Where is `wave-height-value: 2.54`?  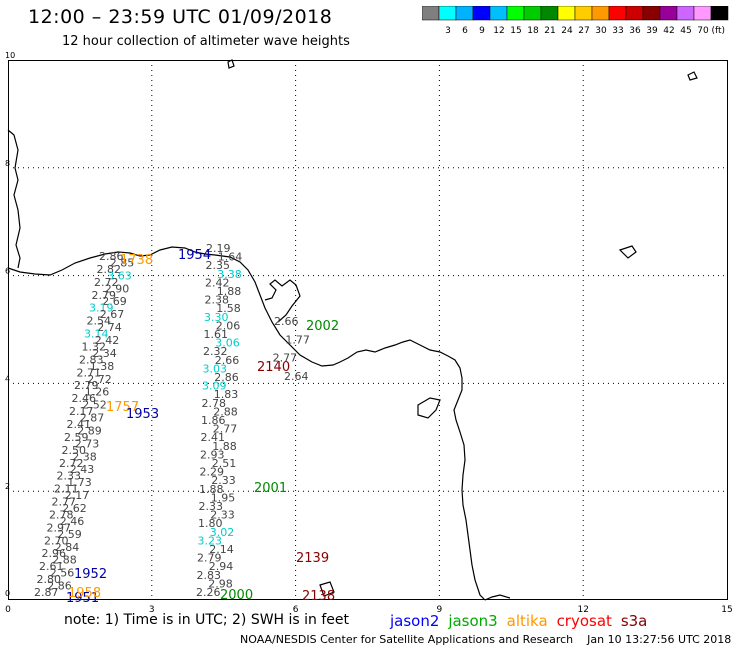 wave-height-value: 2.54 is located at coordinates (99, 321).